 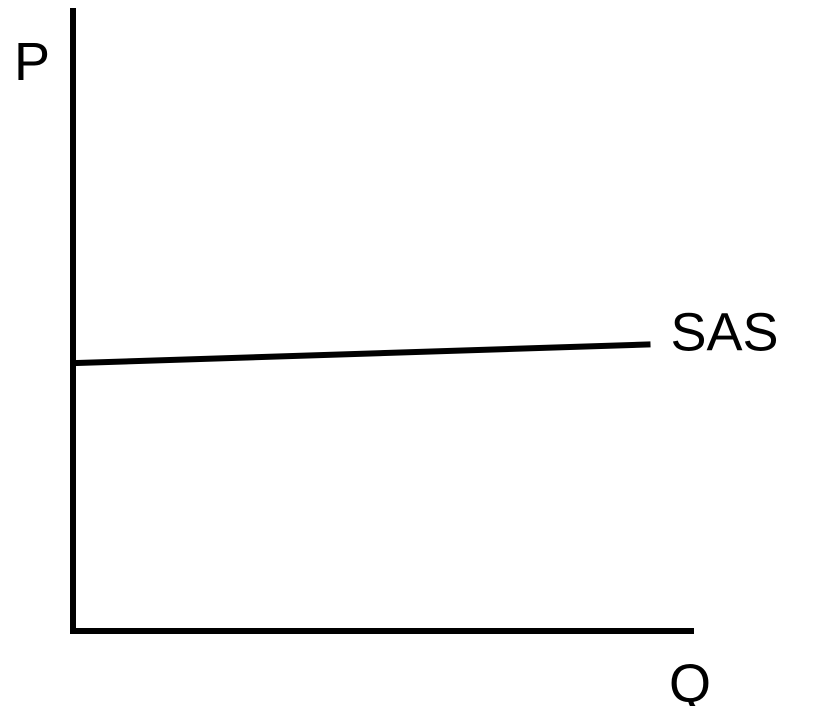 I want to click on series-line-sas, so click(x=361, y=354).